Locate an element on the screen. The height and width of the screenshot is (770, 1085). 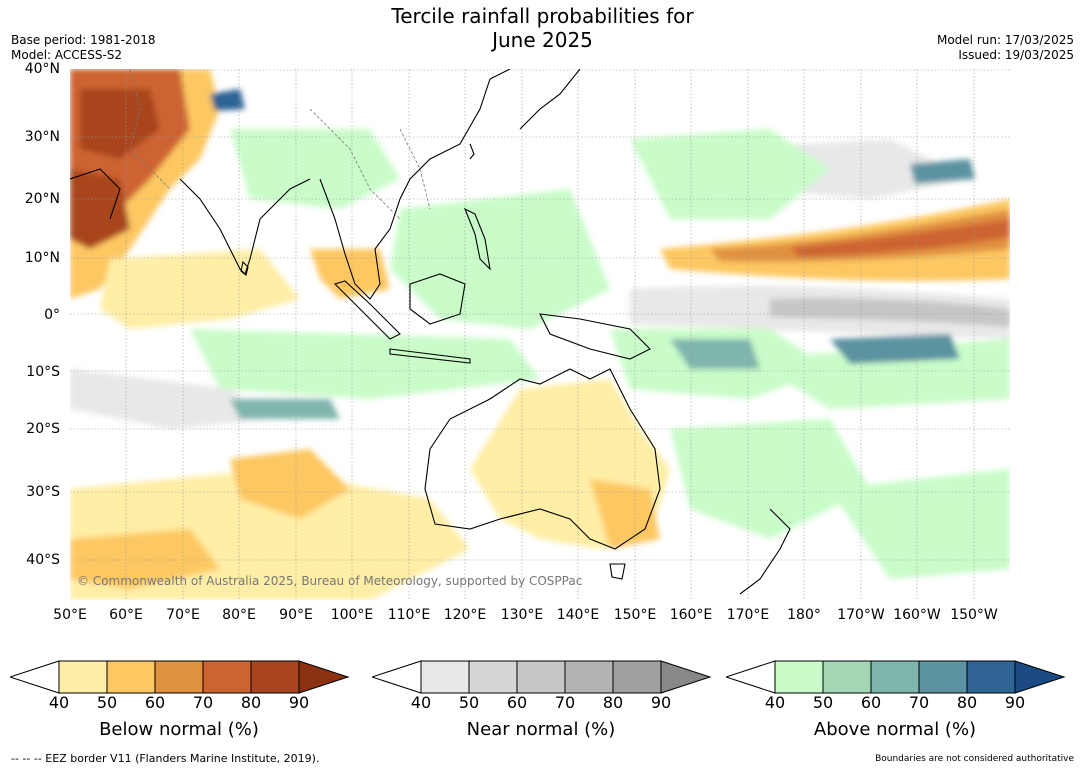
above-normal-southeast-pacific is located at coordinates (920, 524).